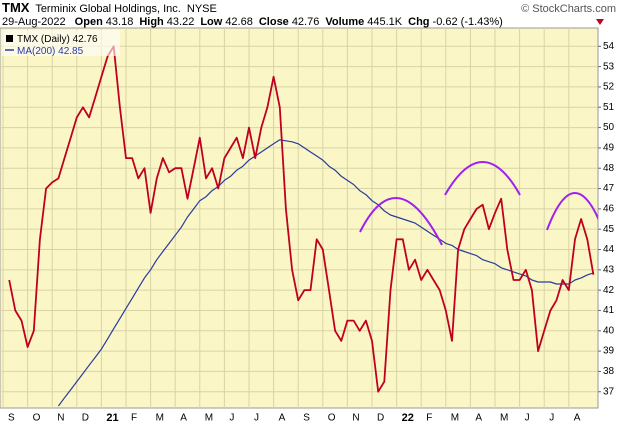 This screenshot has width=620, height=430. I want to click on y-tick-label: 54, so click(609, 46).